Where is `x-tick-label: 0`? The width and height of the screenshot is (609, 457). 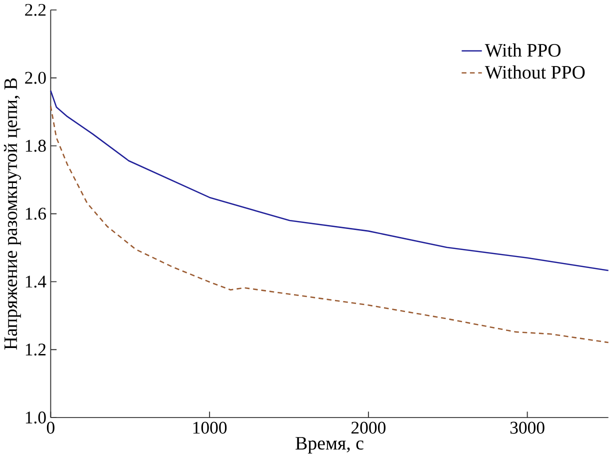
x-tick-label: 0 is located at coordinates (50, 428).